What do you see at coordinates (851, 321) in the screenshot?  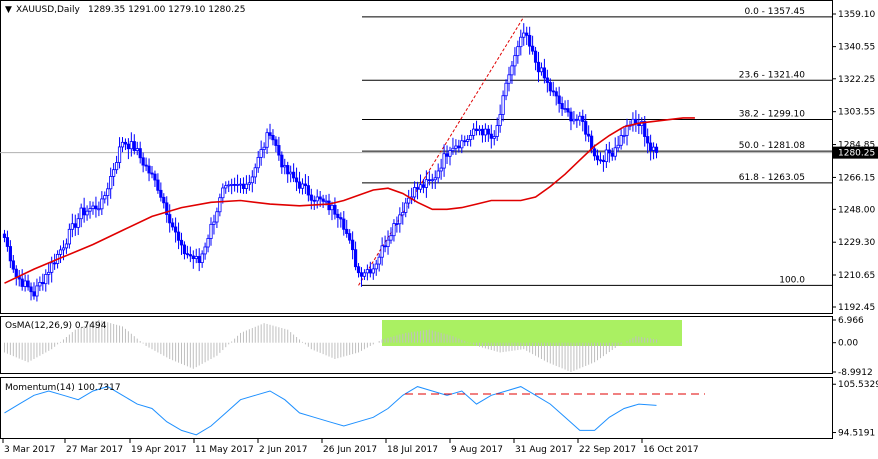 I see `osma-tick-label: 6.966` at bounding box center [851, 321].